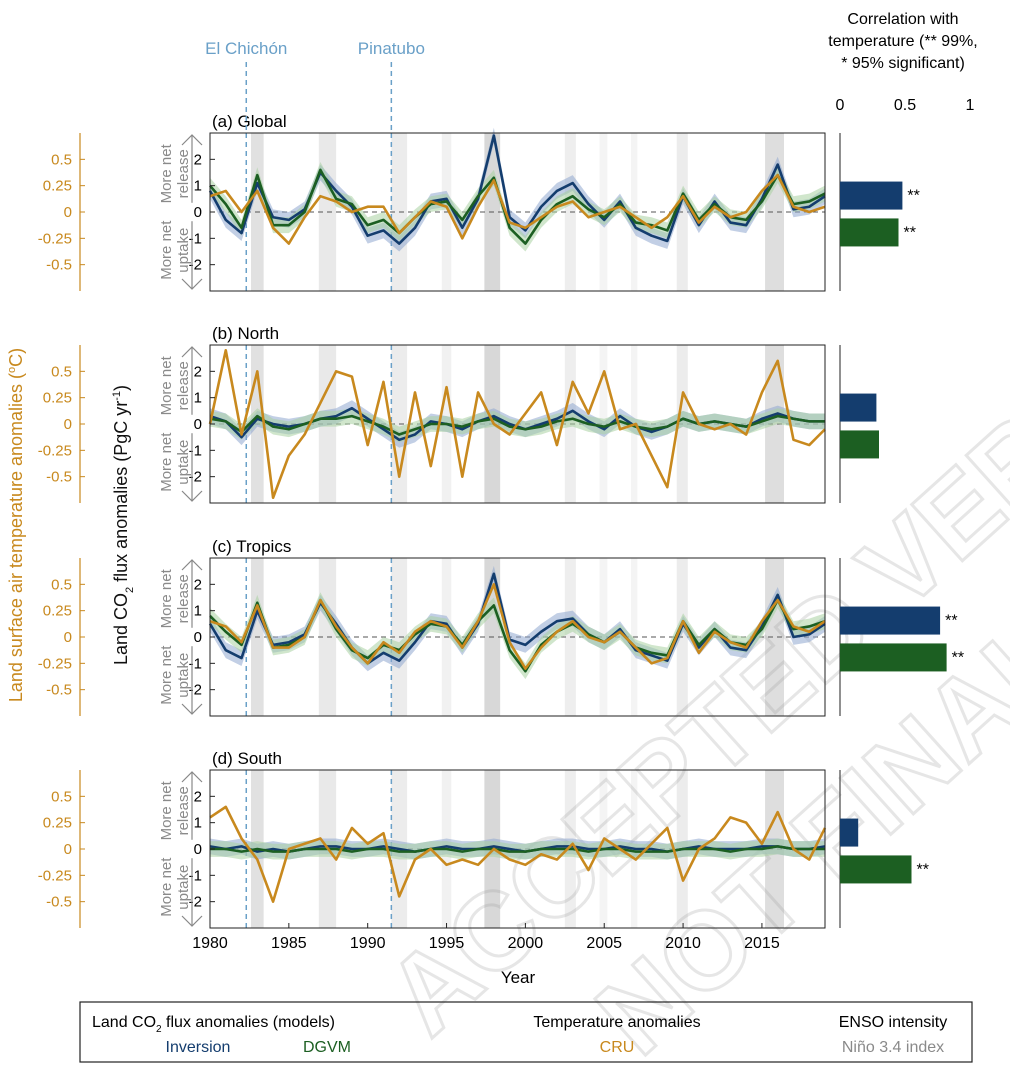  What do you see at coordinates (970, 105) in the screenshot?
I see `correlation-tick-label: 1` at bounding box center [970, 105].